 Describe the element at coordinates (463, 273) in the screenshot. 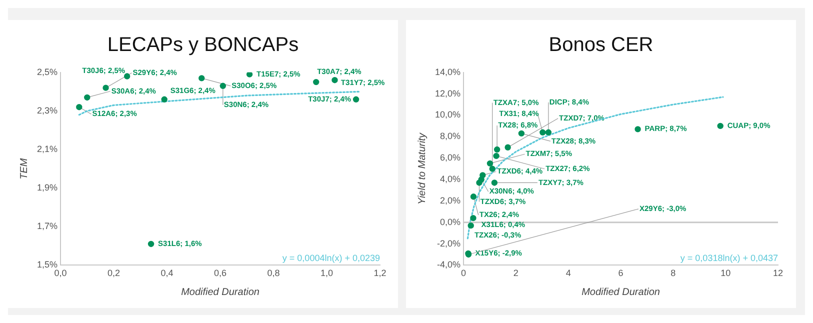

I see `x-tick-label: 0` at that location.